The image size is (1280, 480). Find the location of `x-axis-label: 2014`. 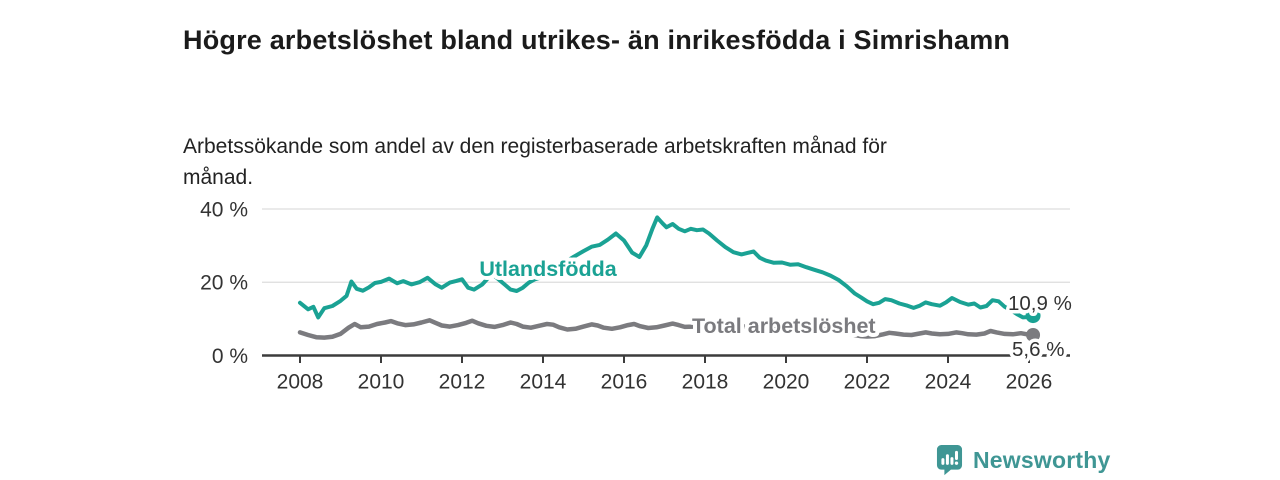

x-axis-label: 2014 is located at coordinates (543, 382).